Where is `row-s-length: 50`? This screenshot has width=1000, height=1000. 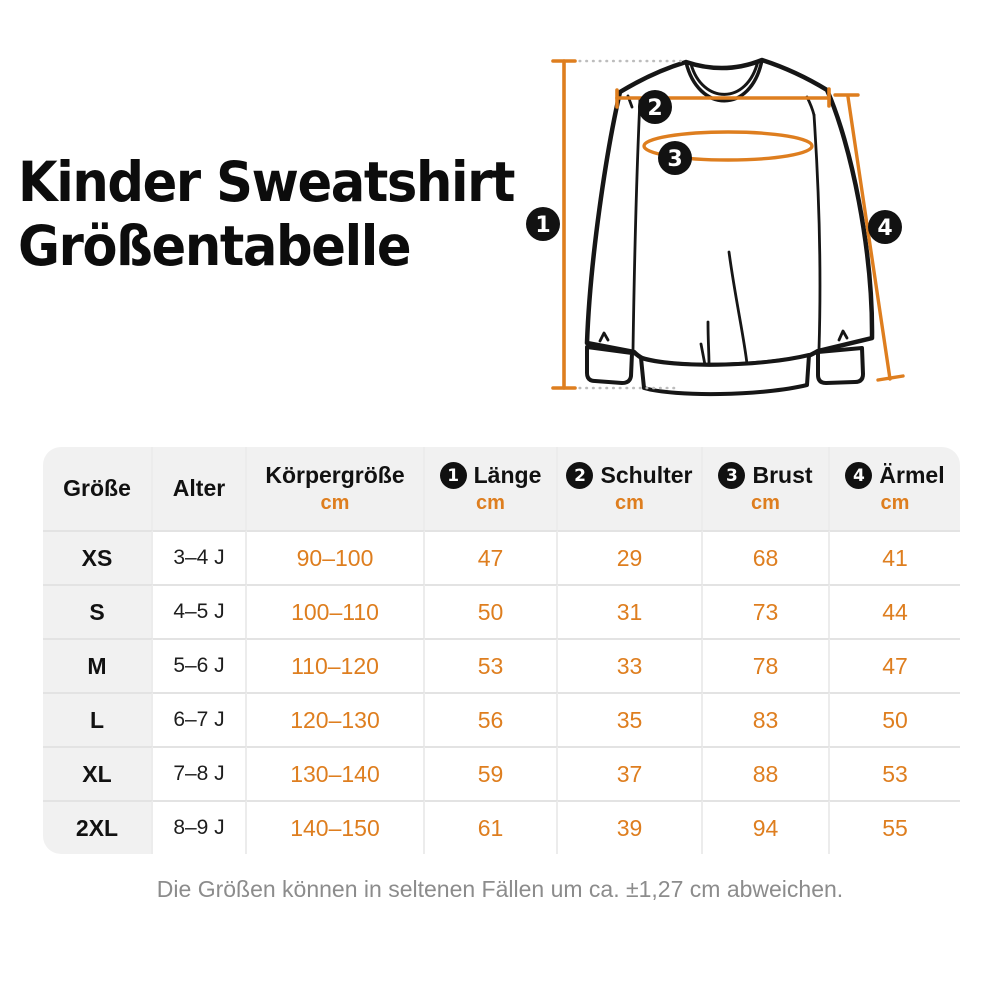 row-s-length: 50 is located at coordinates (491, 611).